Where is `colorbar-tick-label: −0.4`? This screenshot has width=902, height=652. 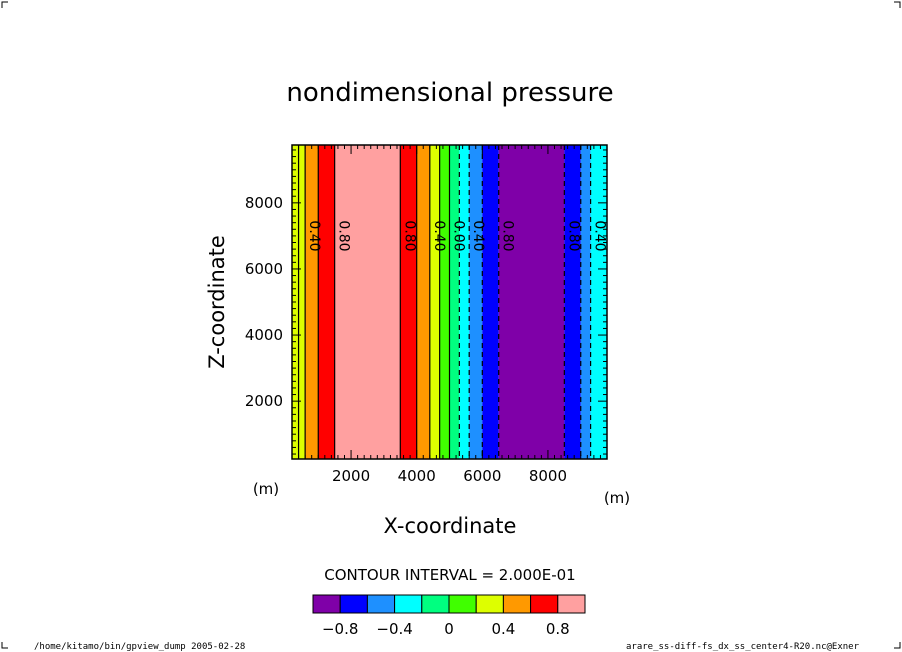
colorbar-tick-label: −0.4 is located at coordinates (394, 629).